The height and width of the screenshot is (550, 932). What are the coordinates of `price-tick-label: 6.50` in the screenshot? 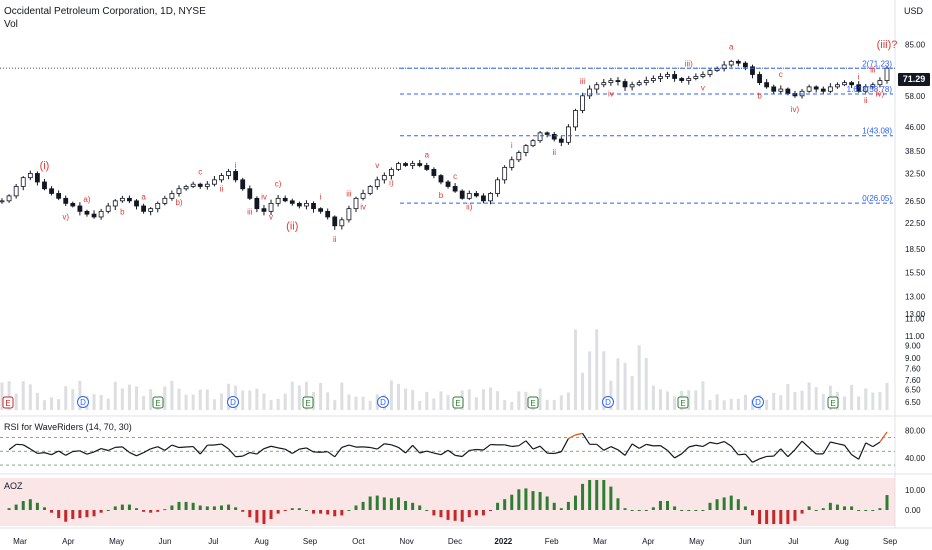 It's located at (913, 389).